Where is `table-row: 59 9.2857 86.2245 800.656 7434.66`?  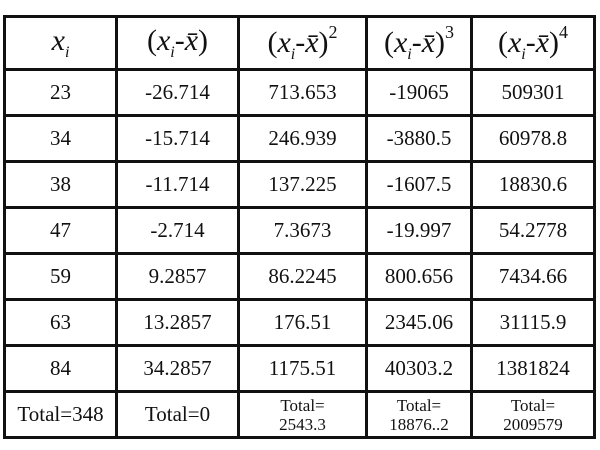 table-row: 59 9.2857 86.2245 800.656 7434.66 is located at coordinates (299, 276).